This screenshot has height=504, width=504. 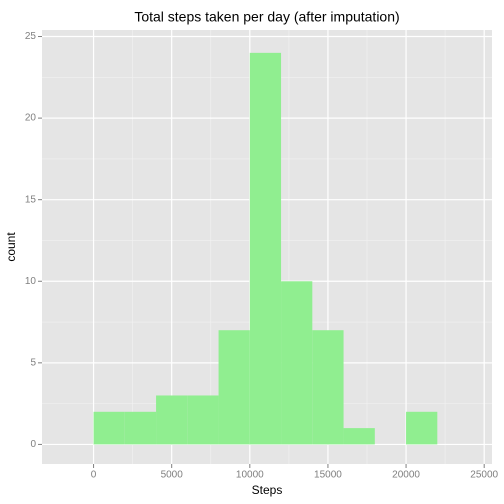 What do you see at coordinates (172, 475) in the screenshot?
I see `x-tick-label: 5000` at bounding box center [172, 475].